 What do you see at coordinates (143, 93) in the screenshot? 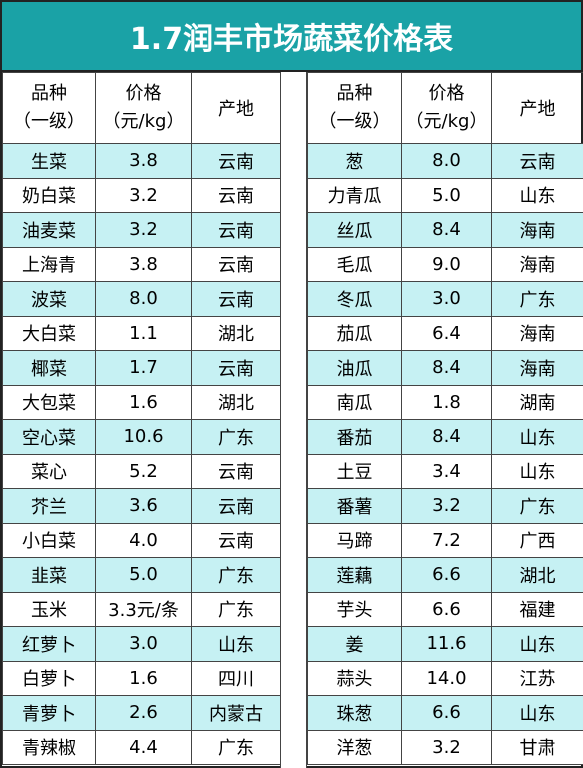
I see `price-header-line1: 价格` at bounding box center [143, 93].